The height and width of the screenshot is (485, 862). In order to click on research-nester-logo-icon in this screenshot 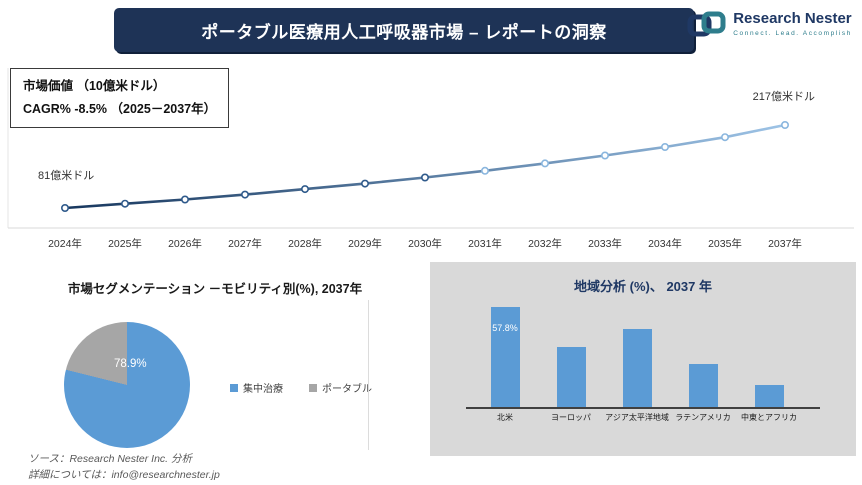, I will do `click(706, 24)`.